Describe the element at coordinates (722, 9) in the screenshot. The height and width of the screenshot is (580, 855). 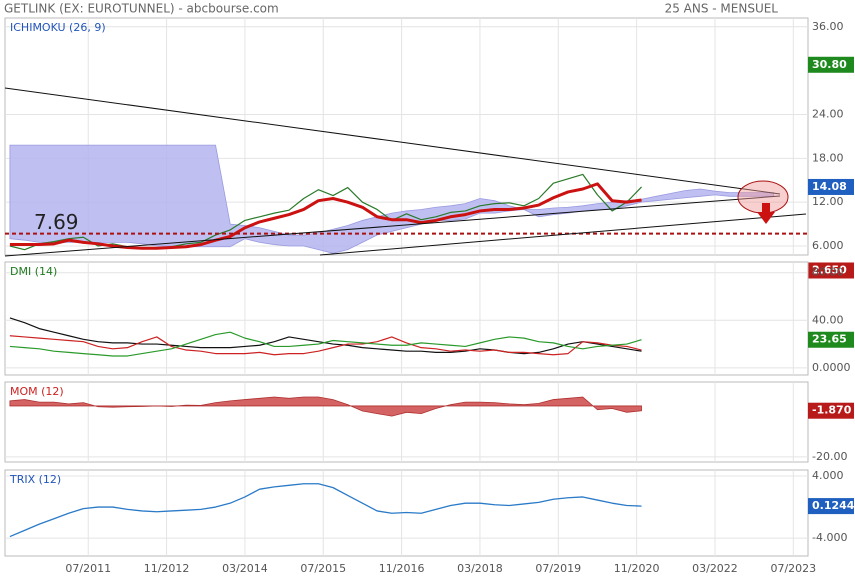
I see `chart-subtitle: 25 ANS - MENSUEL` at that location.